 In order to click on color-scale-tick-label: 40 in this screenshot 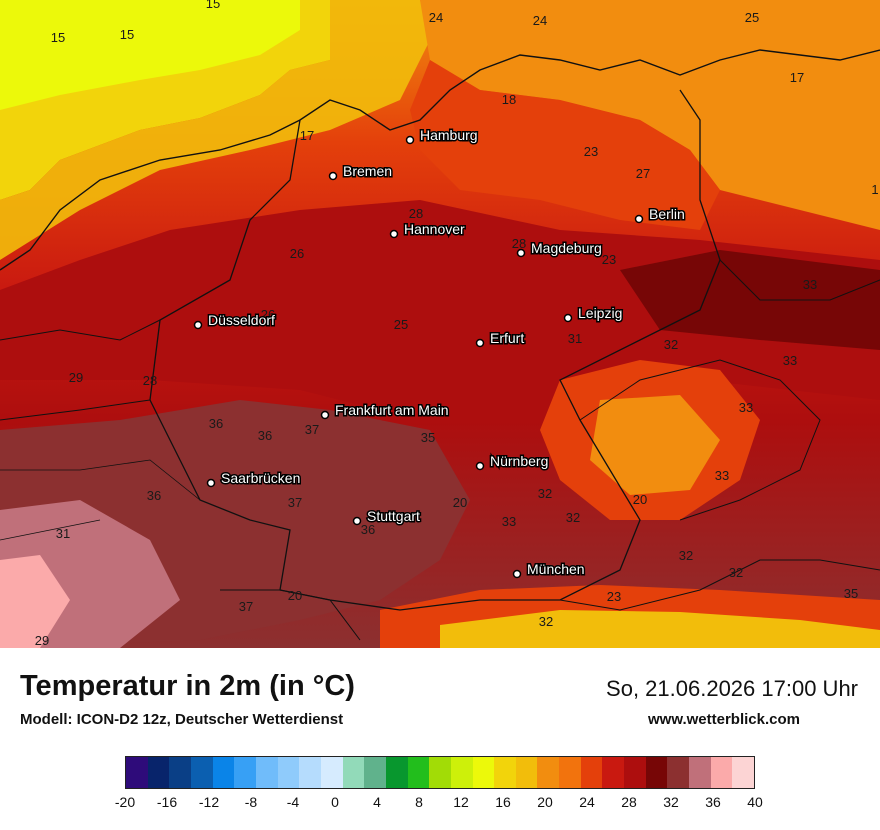, I will do `click(755, 802)`.